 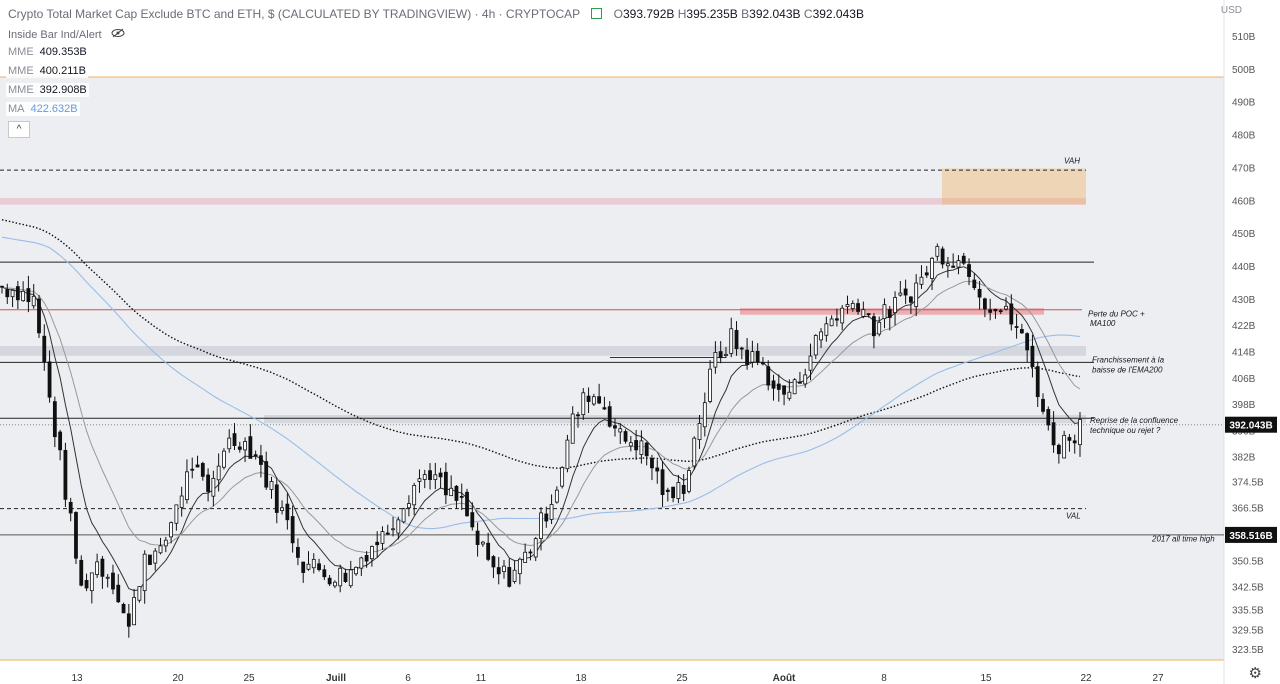 I want to click on y-tick-label: 414B, so click(x=1244, y=353).